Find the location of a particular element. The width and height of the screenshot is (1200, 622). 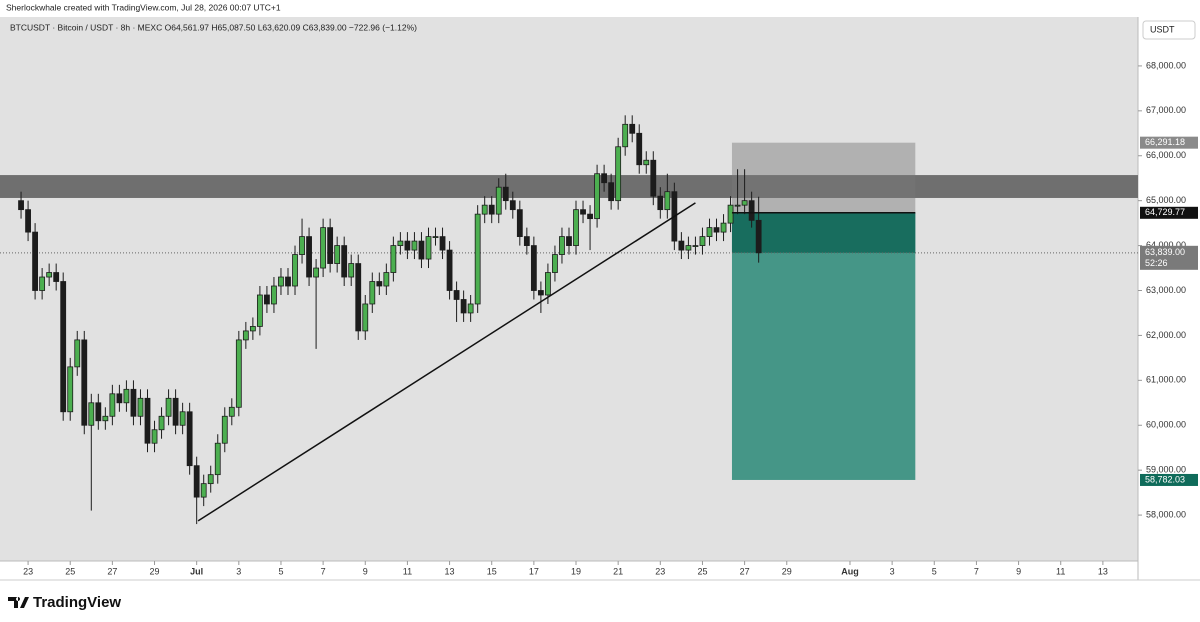

x-tick-label: 15 is located at coordinates (492, 571).